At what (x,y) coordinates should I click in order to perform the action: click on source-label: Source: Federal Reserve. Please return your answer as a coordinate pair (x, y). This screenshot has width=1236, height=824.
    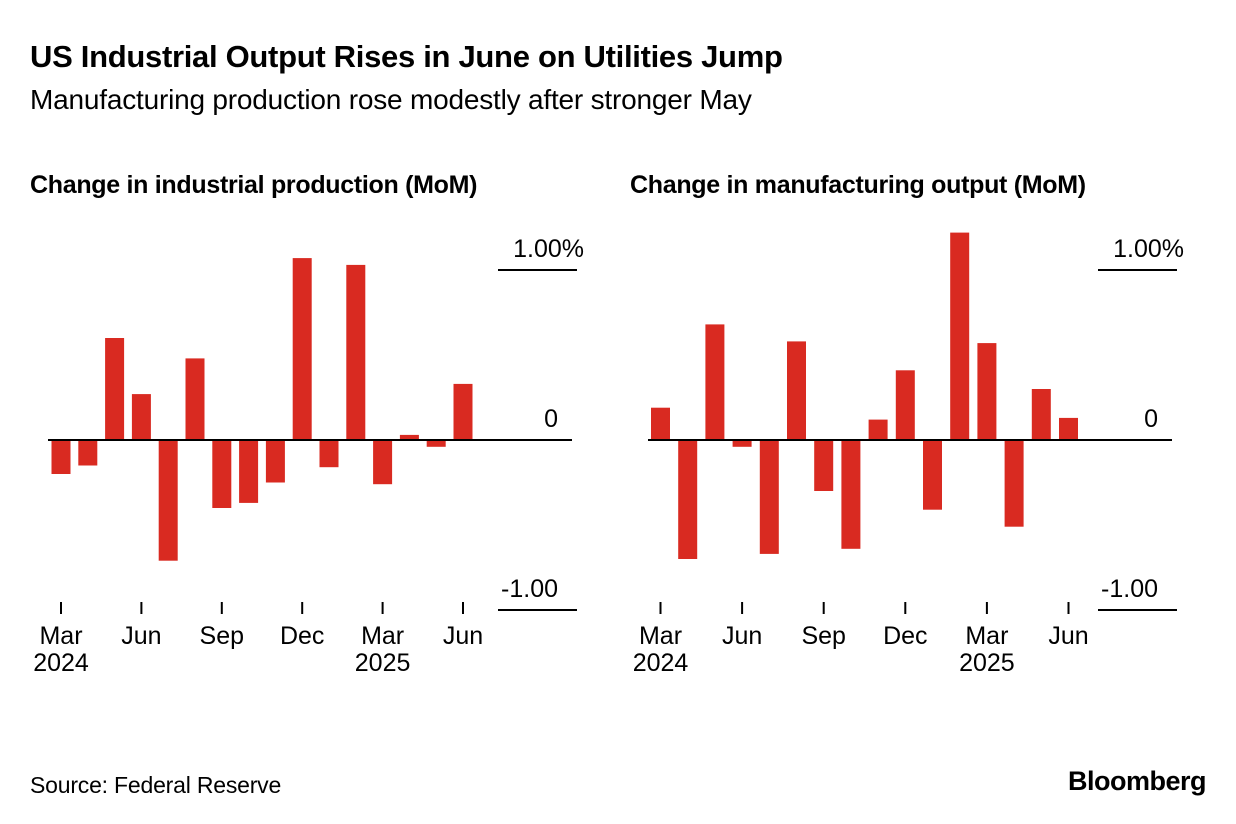
    Looking at the image, I should click on (156, 785).